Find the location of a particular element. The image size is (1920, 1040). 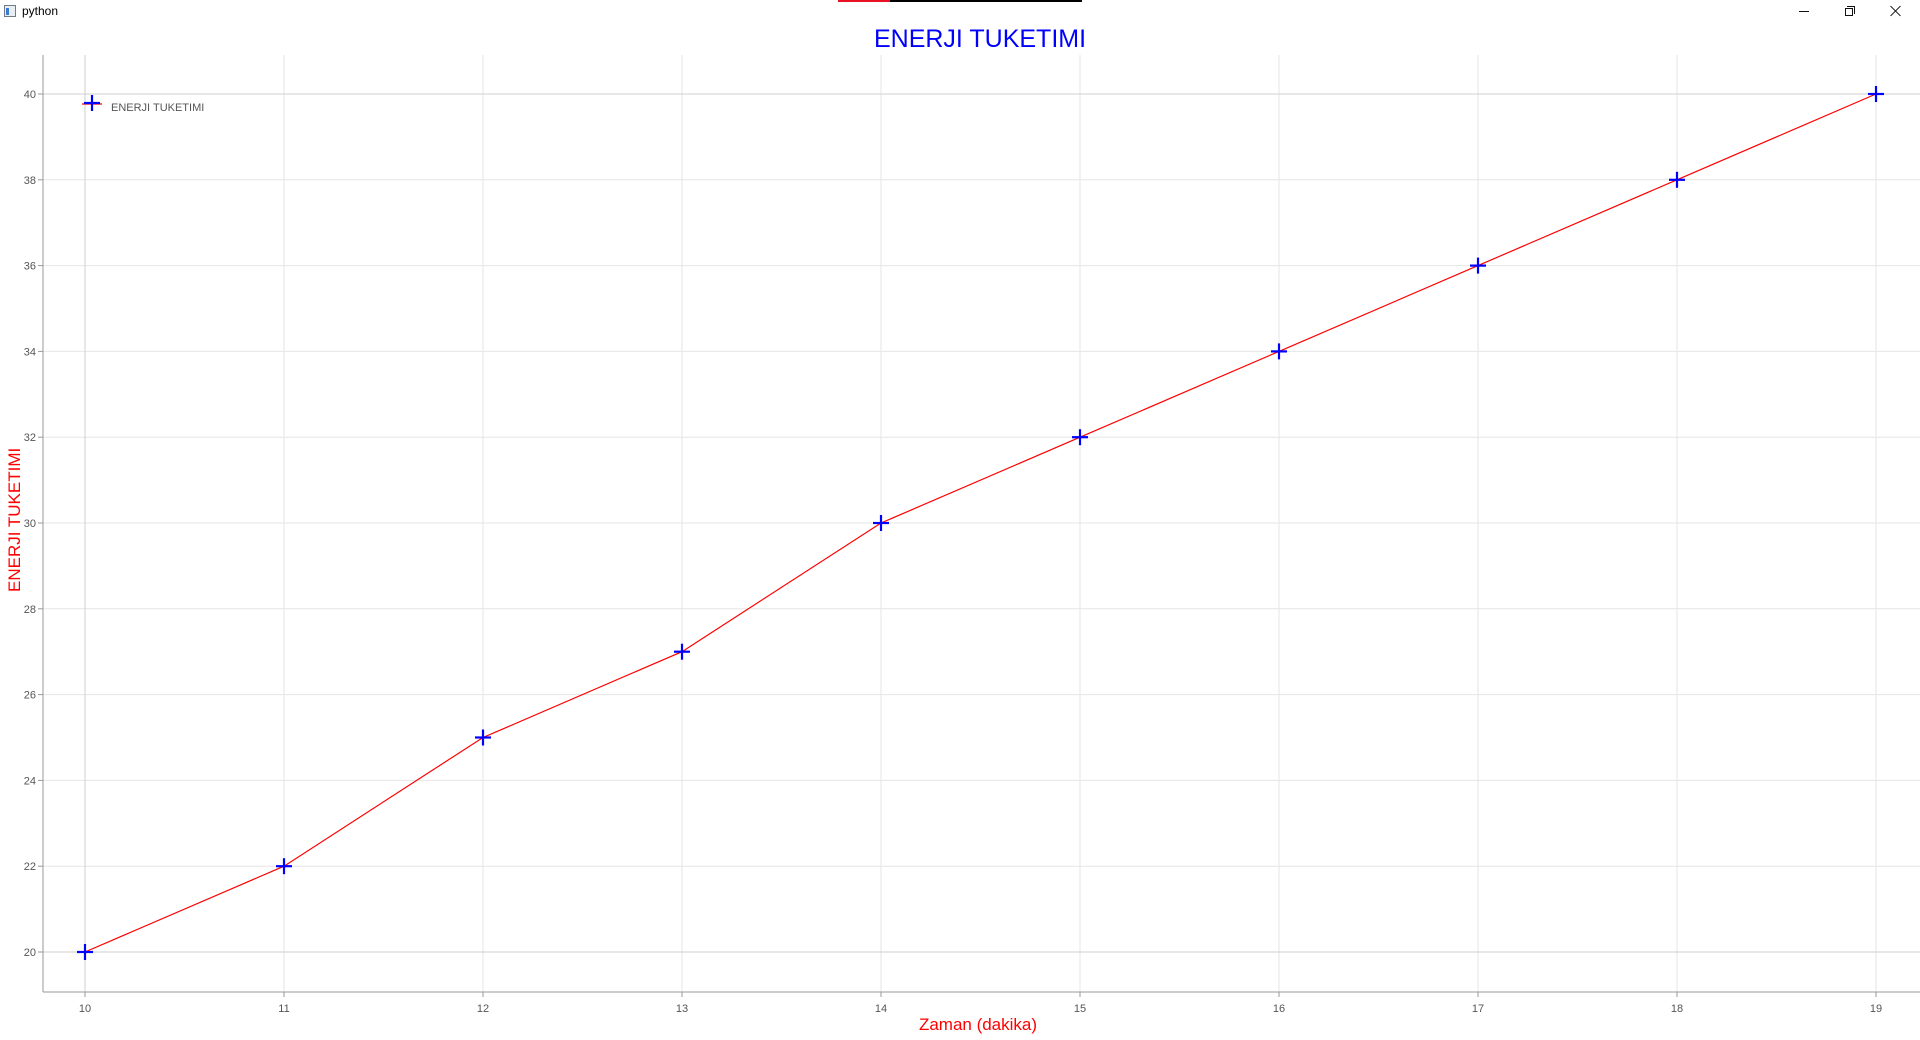

y-tick-label: 30 is located at coordinates (30, 524).